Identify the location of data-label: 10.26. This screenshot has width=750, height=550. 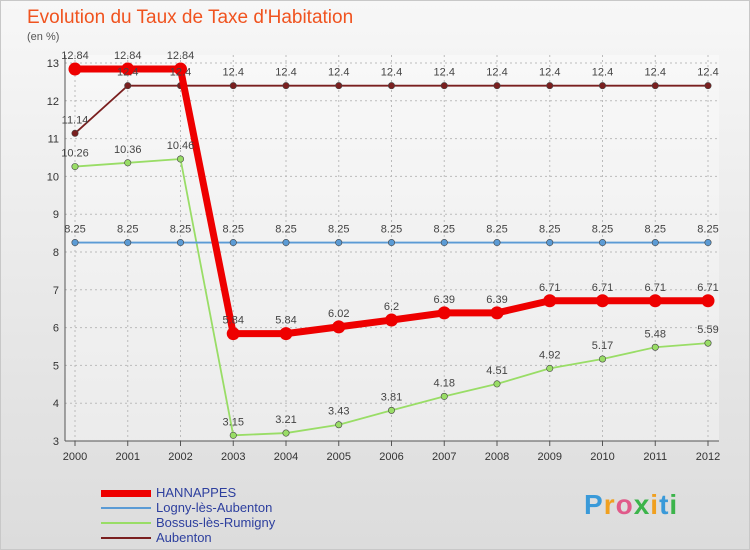
(75, 154).